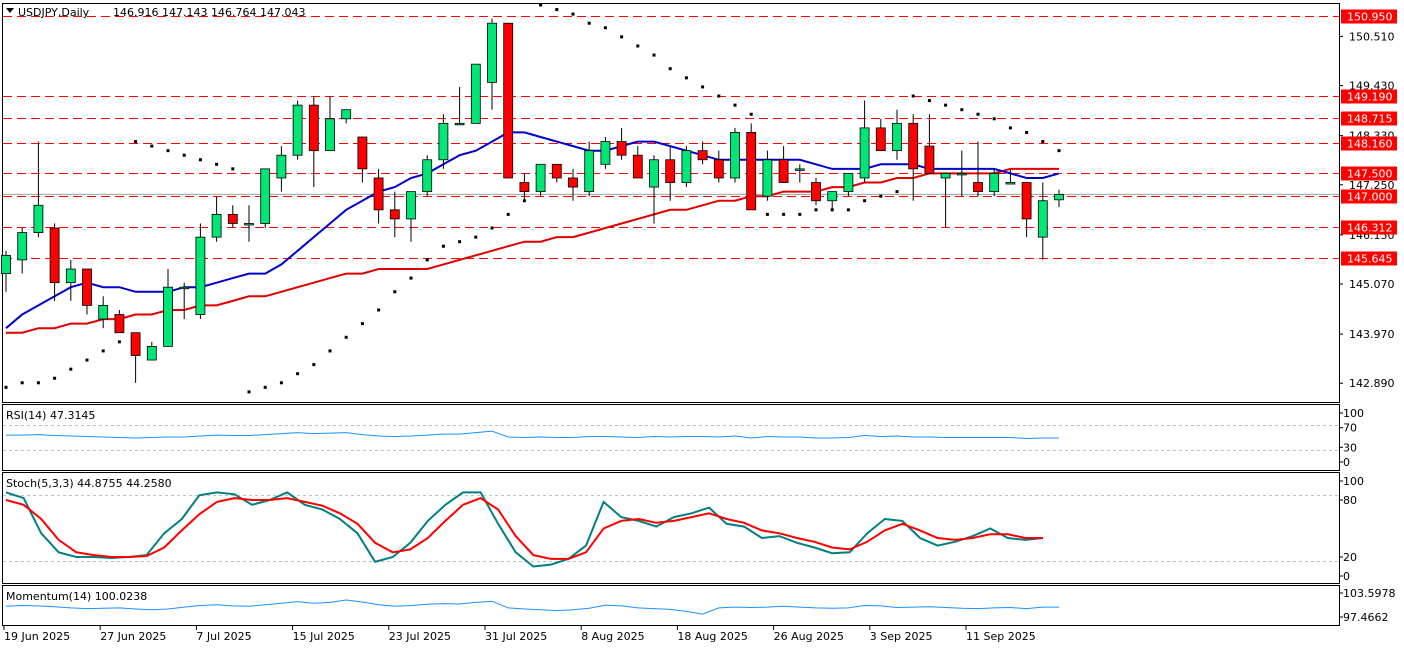 This screenshot has height=648, width=1404. Describe the element at coordinates (223, 636) in the screenshot. I see `date-tick-label: 7 Jul 2025` at that location.